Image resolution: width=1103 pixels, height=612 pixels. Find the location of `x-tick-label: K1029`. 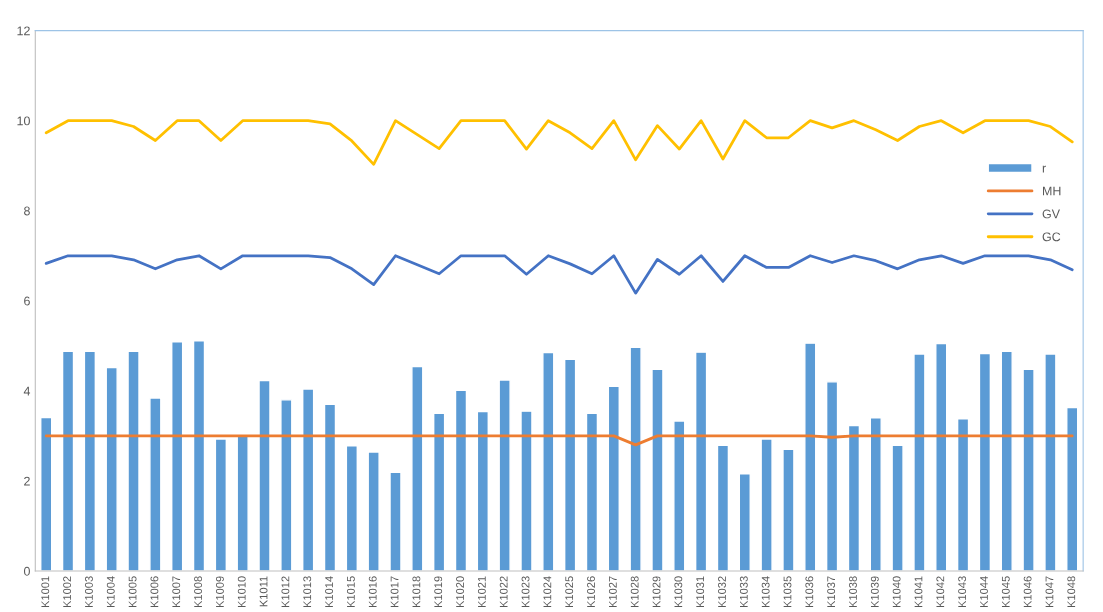

x-tick-label: K1029 is located at coordinates (656, 592).